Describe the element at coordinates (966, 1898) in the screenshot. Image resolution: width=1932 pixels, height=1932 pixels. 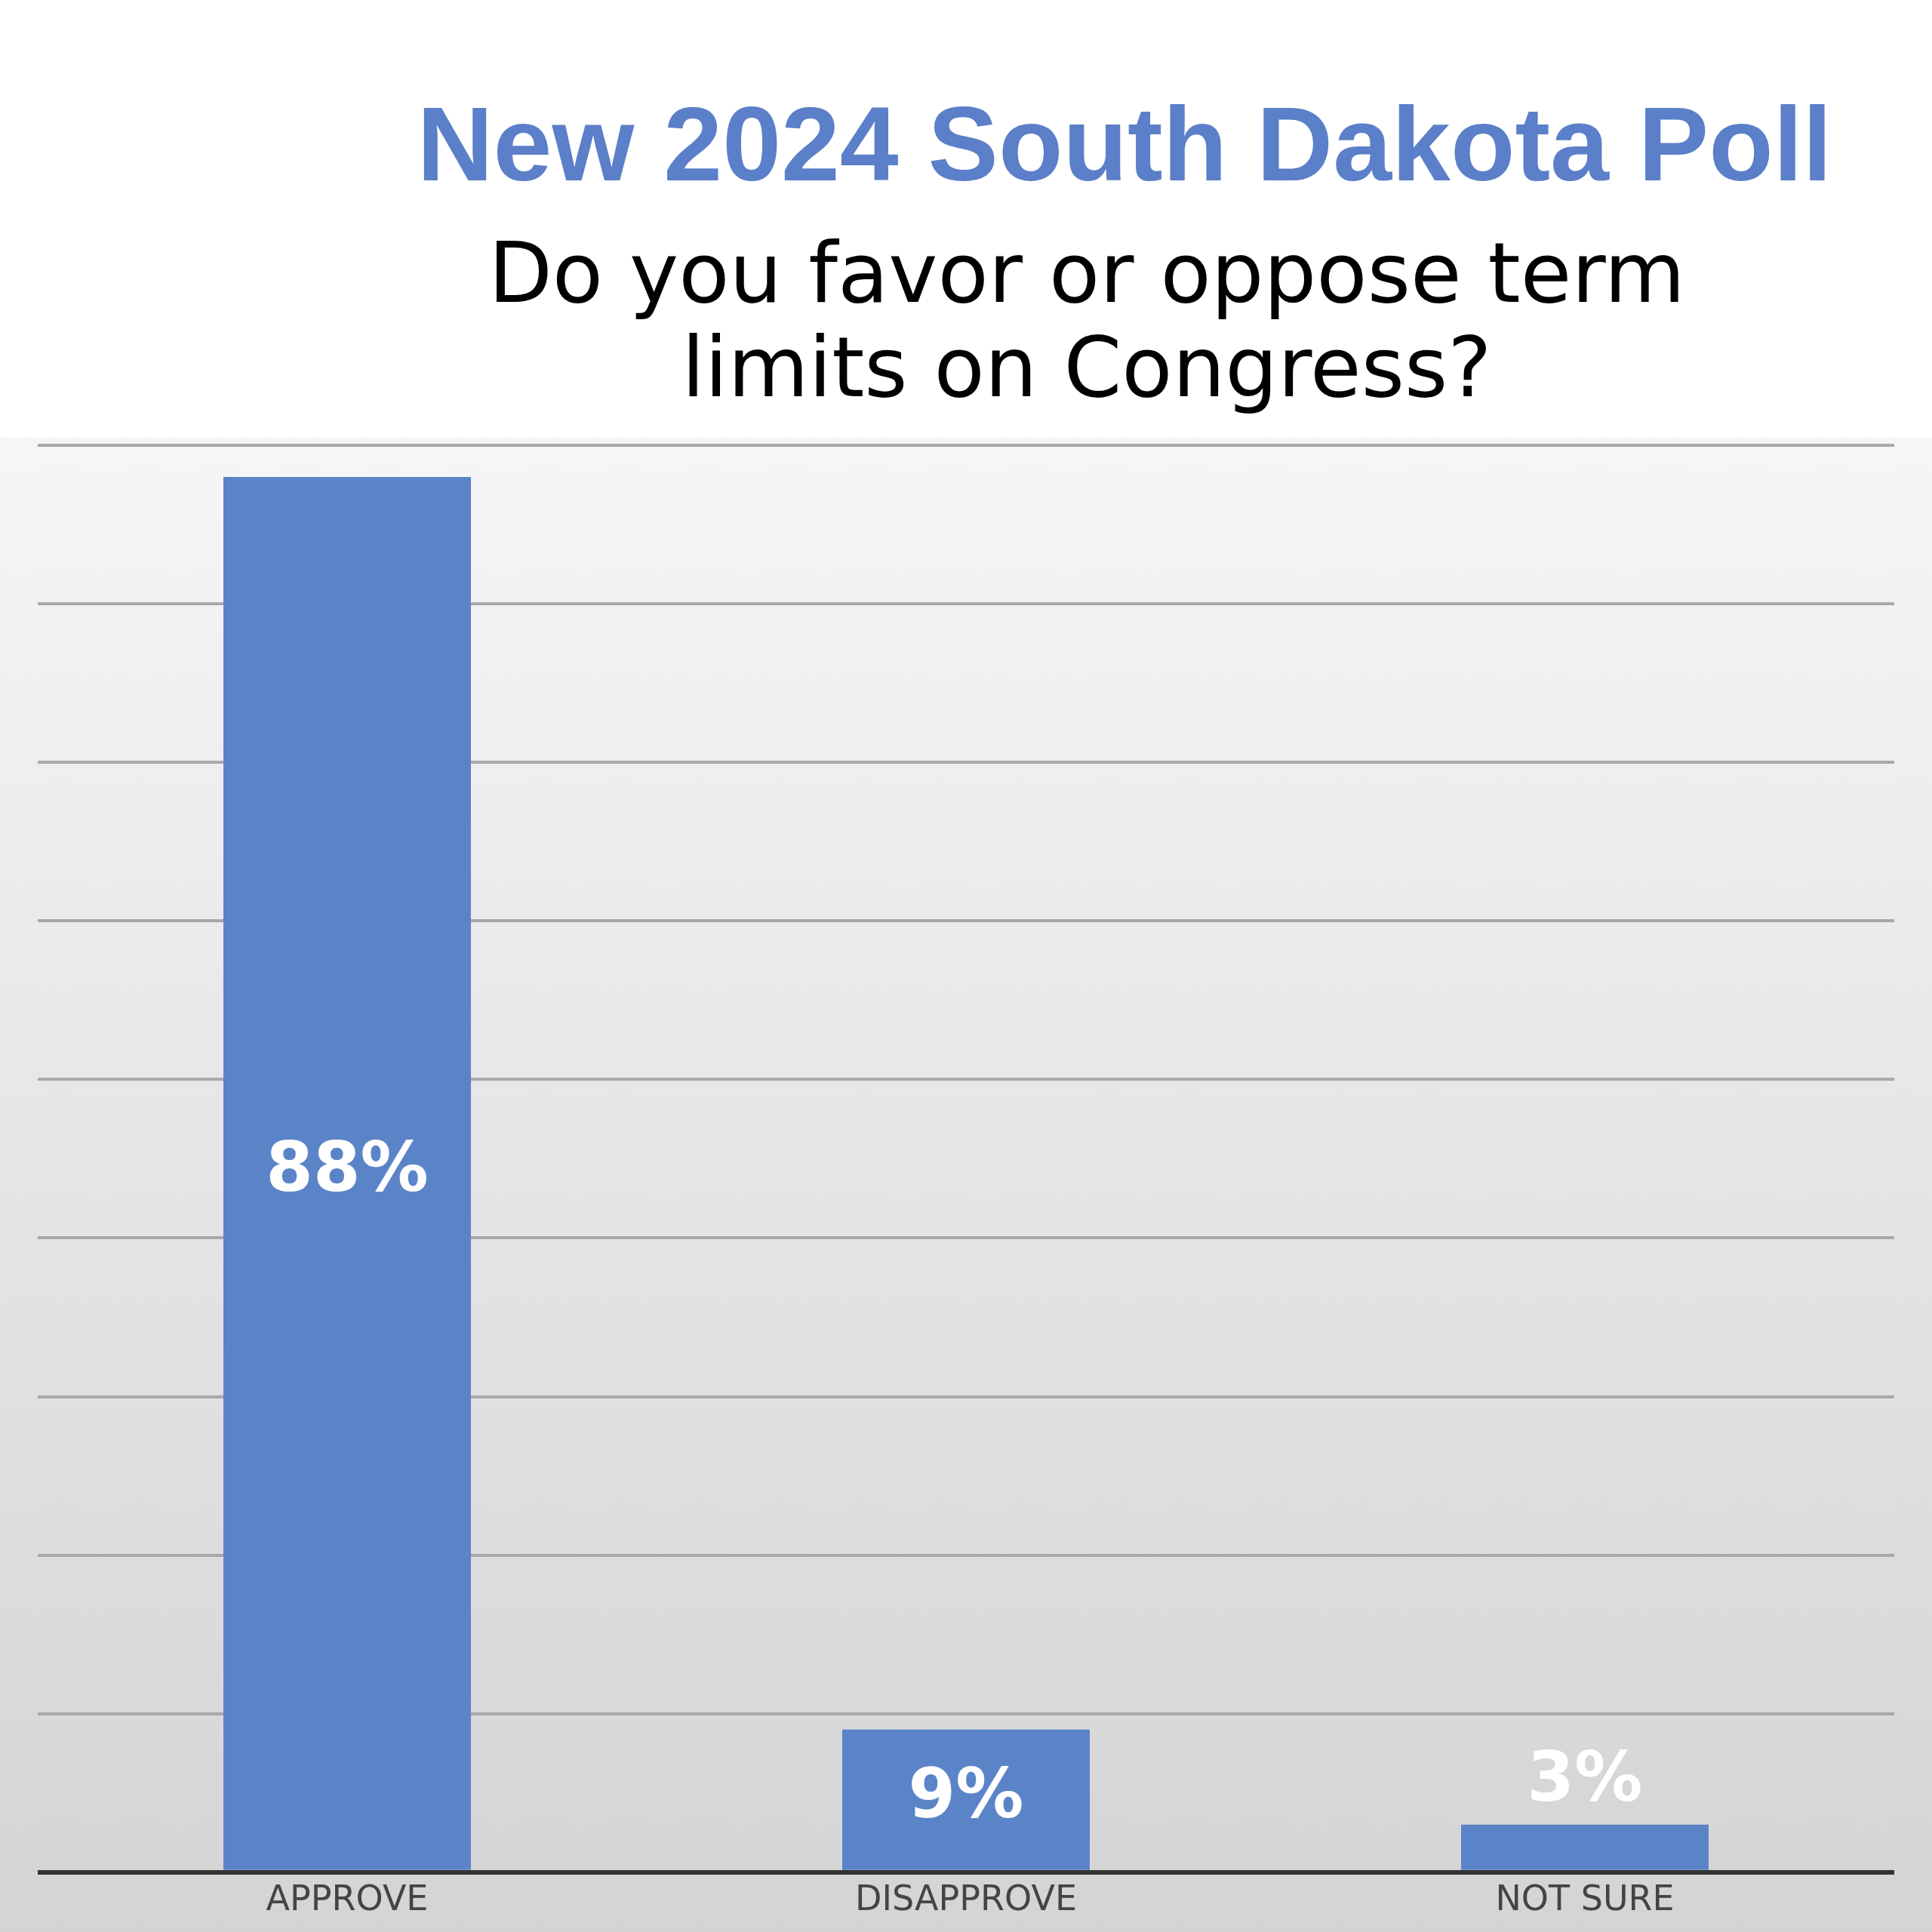
I see `x-tick-label: DISAPPROVE` at that location.